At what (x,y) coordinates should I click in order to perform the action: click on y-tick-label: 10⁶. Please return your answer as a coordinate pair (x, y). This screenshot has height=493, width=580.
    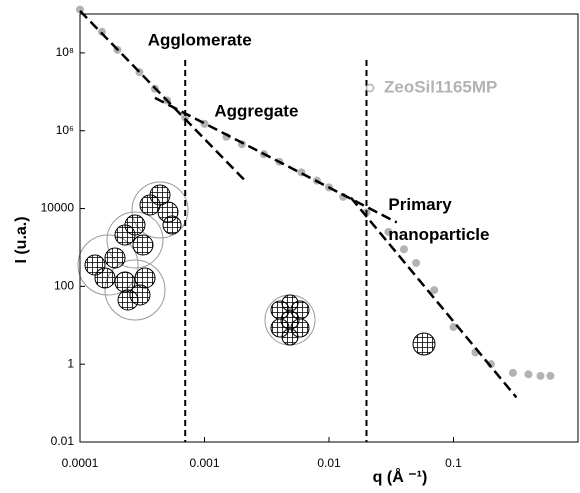
    Looking at the image, I should click on (65, 130).